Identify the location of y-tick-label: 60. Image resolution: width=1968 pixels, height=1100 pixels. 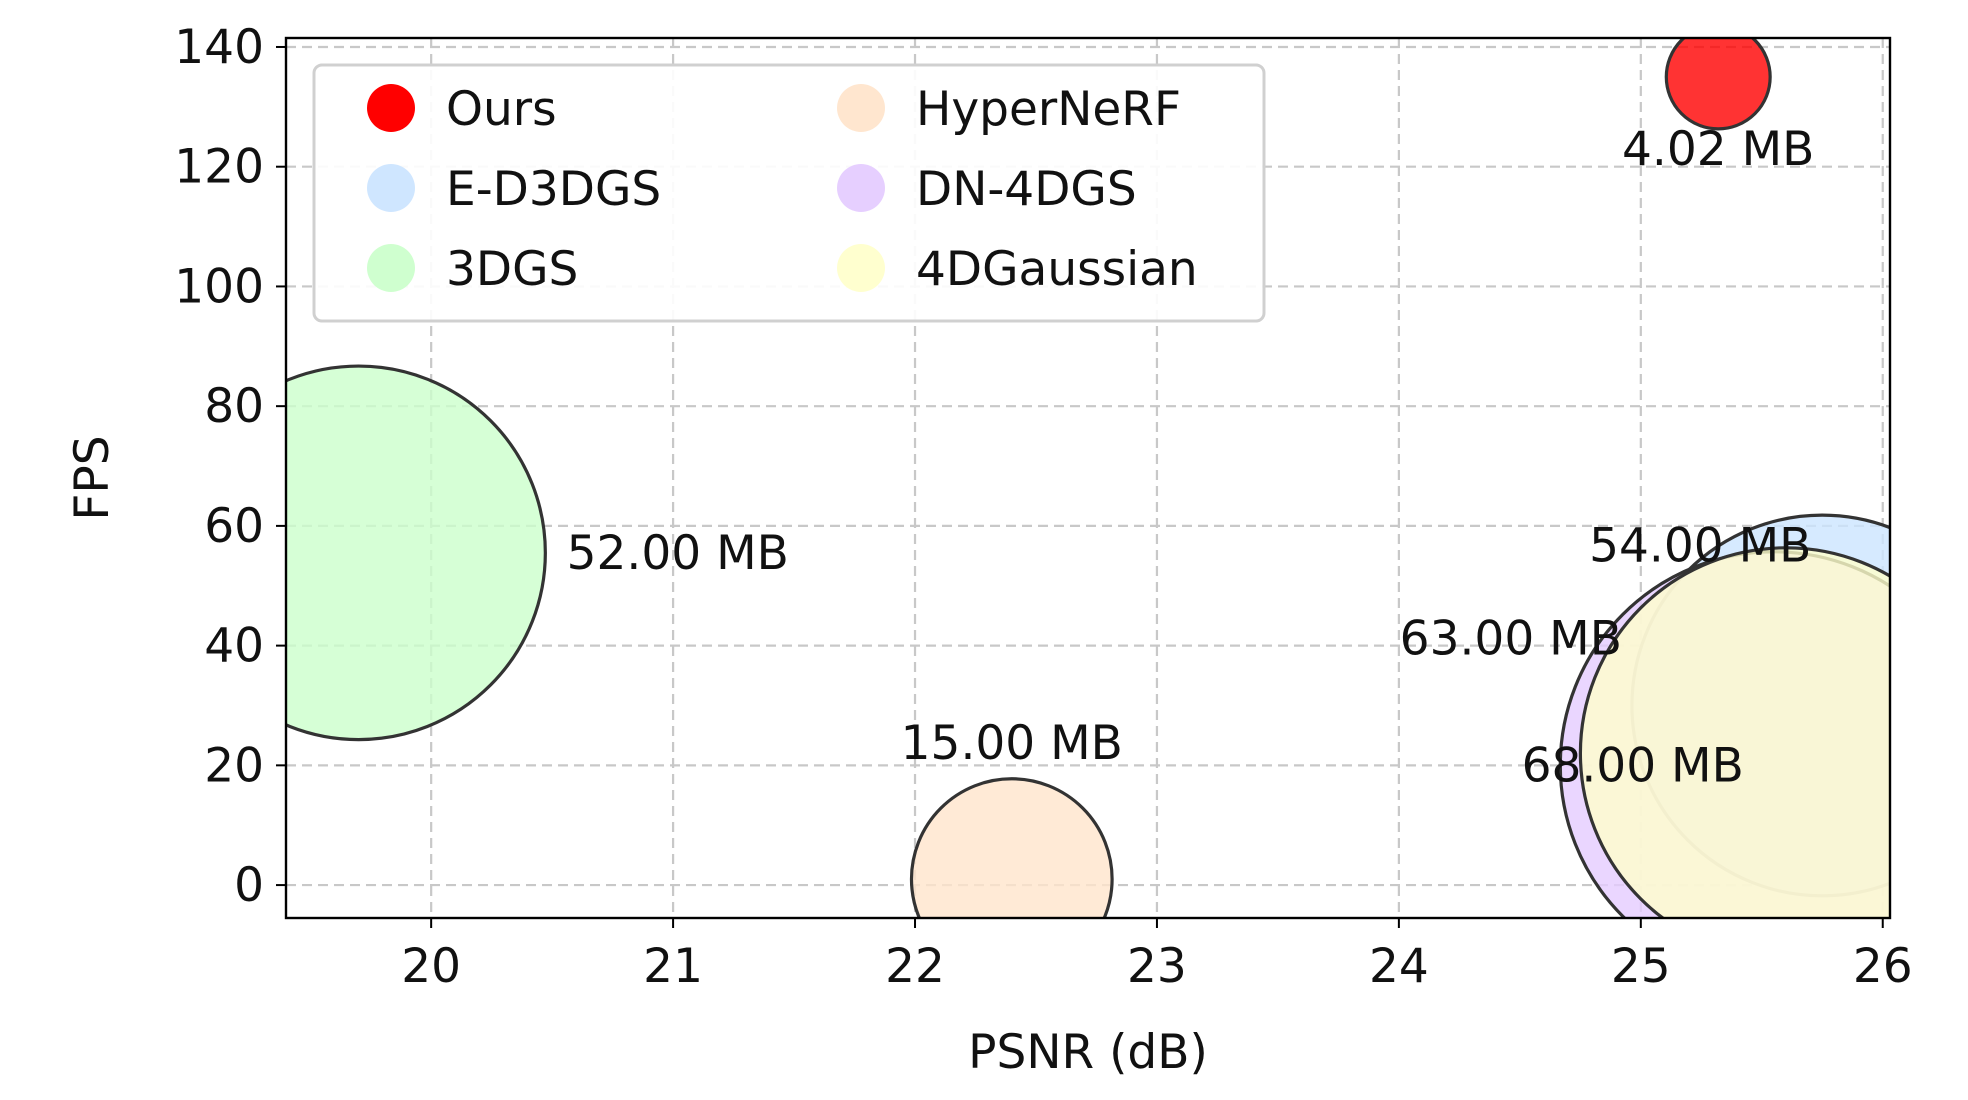
(234, 526).